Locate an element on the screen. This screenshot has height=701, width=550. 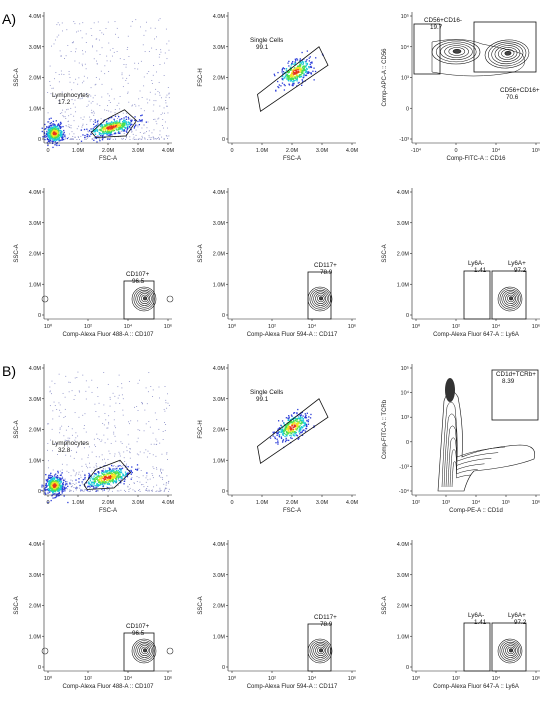
gate-percent: 70.6 is located at coordinates (512, 97).